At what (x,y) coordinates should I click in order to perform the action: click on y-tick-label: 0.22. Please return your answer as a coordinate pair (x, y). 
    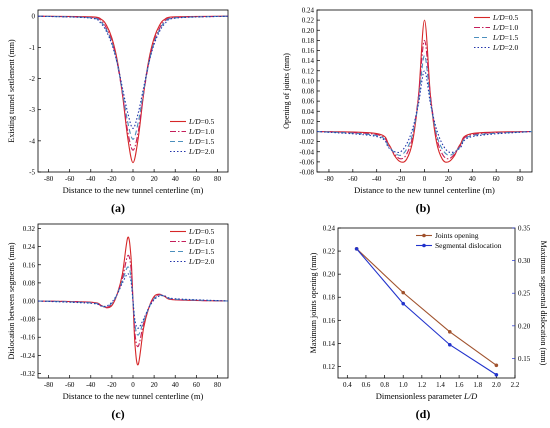
    Looking at the image, I should click on (308, 21).